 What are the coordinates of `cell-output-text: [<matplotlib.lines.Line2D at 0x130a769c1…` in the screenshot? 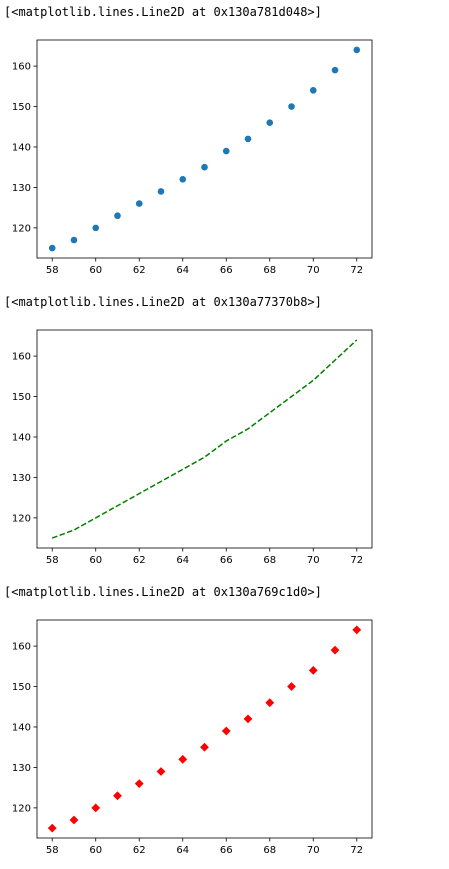 It's located at (163, 592).